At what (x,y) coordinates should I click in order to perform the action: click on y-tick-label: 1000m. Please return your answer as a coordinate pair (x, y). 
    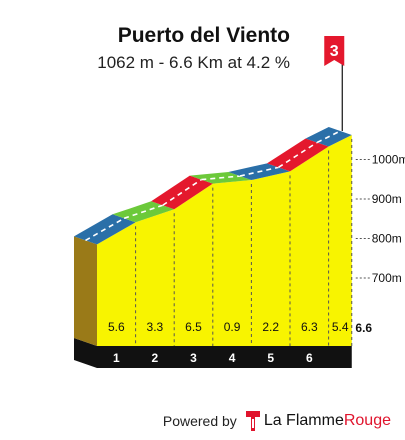
    Looking at the image, I should click on (388, 160).